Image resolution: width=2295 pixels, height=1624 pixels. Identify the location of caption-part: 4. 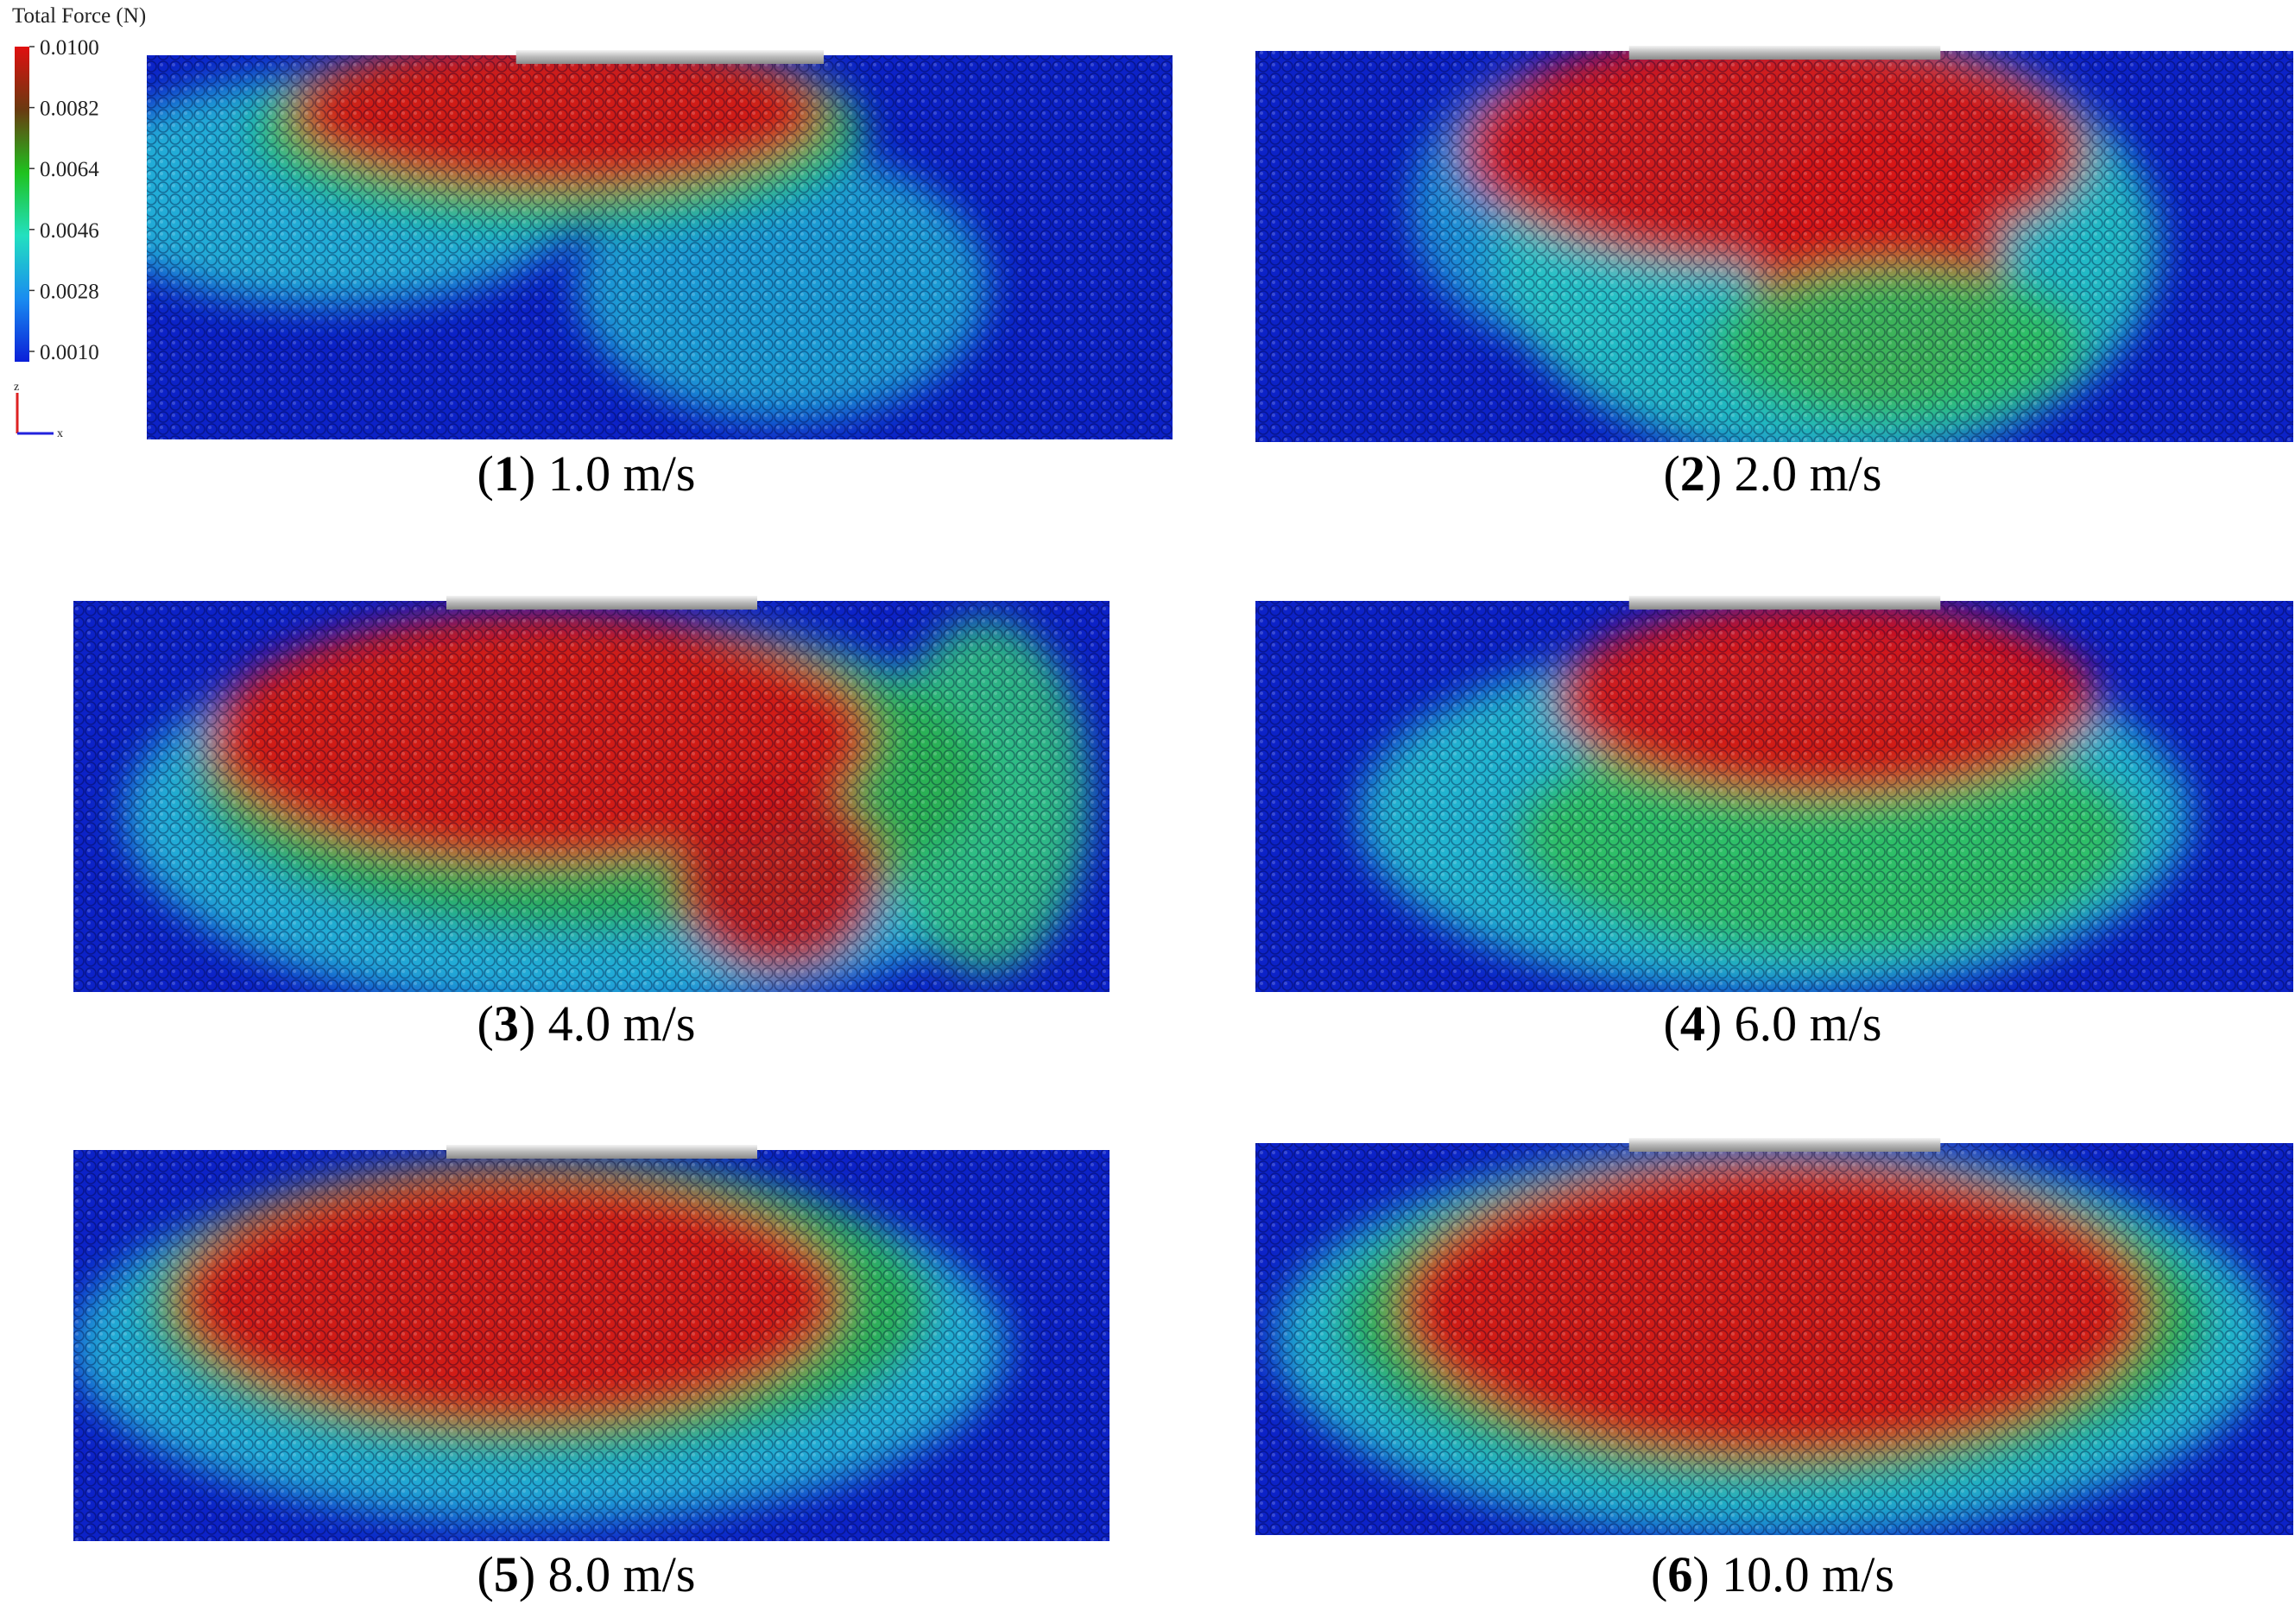
(1693, 1023).